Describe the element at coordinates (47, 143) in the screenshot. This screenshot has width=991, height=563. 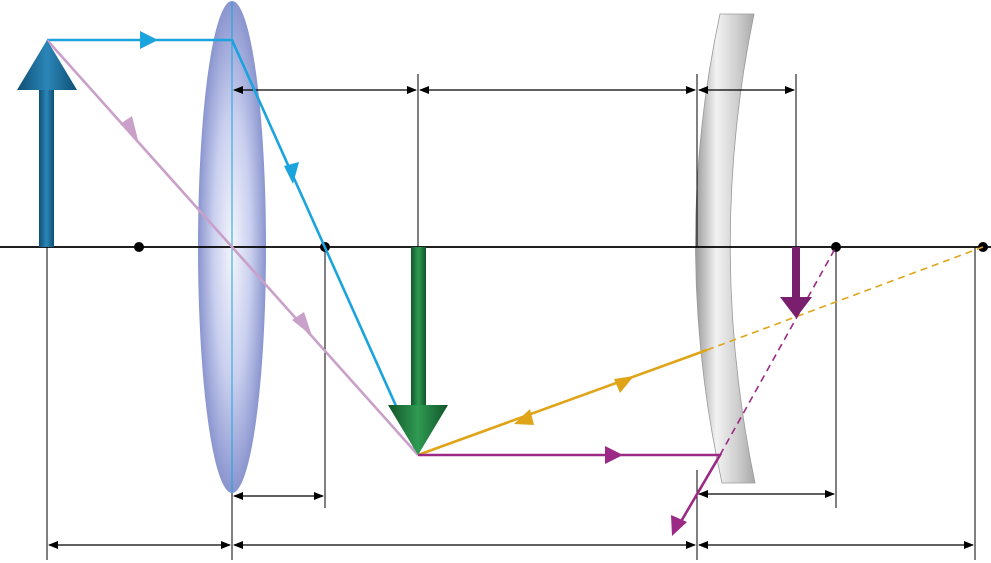
I see `object-arrow` at that location.